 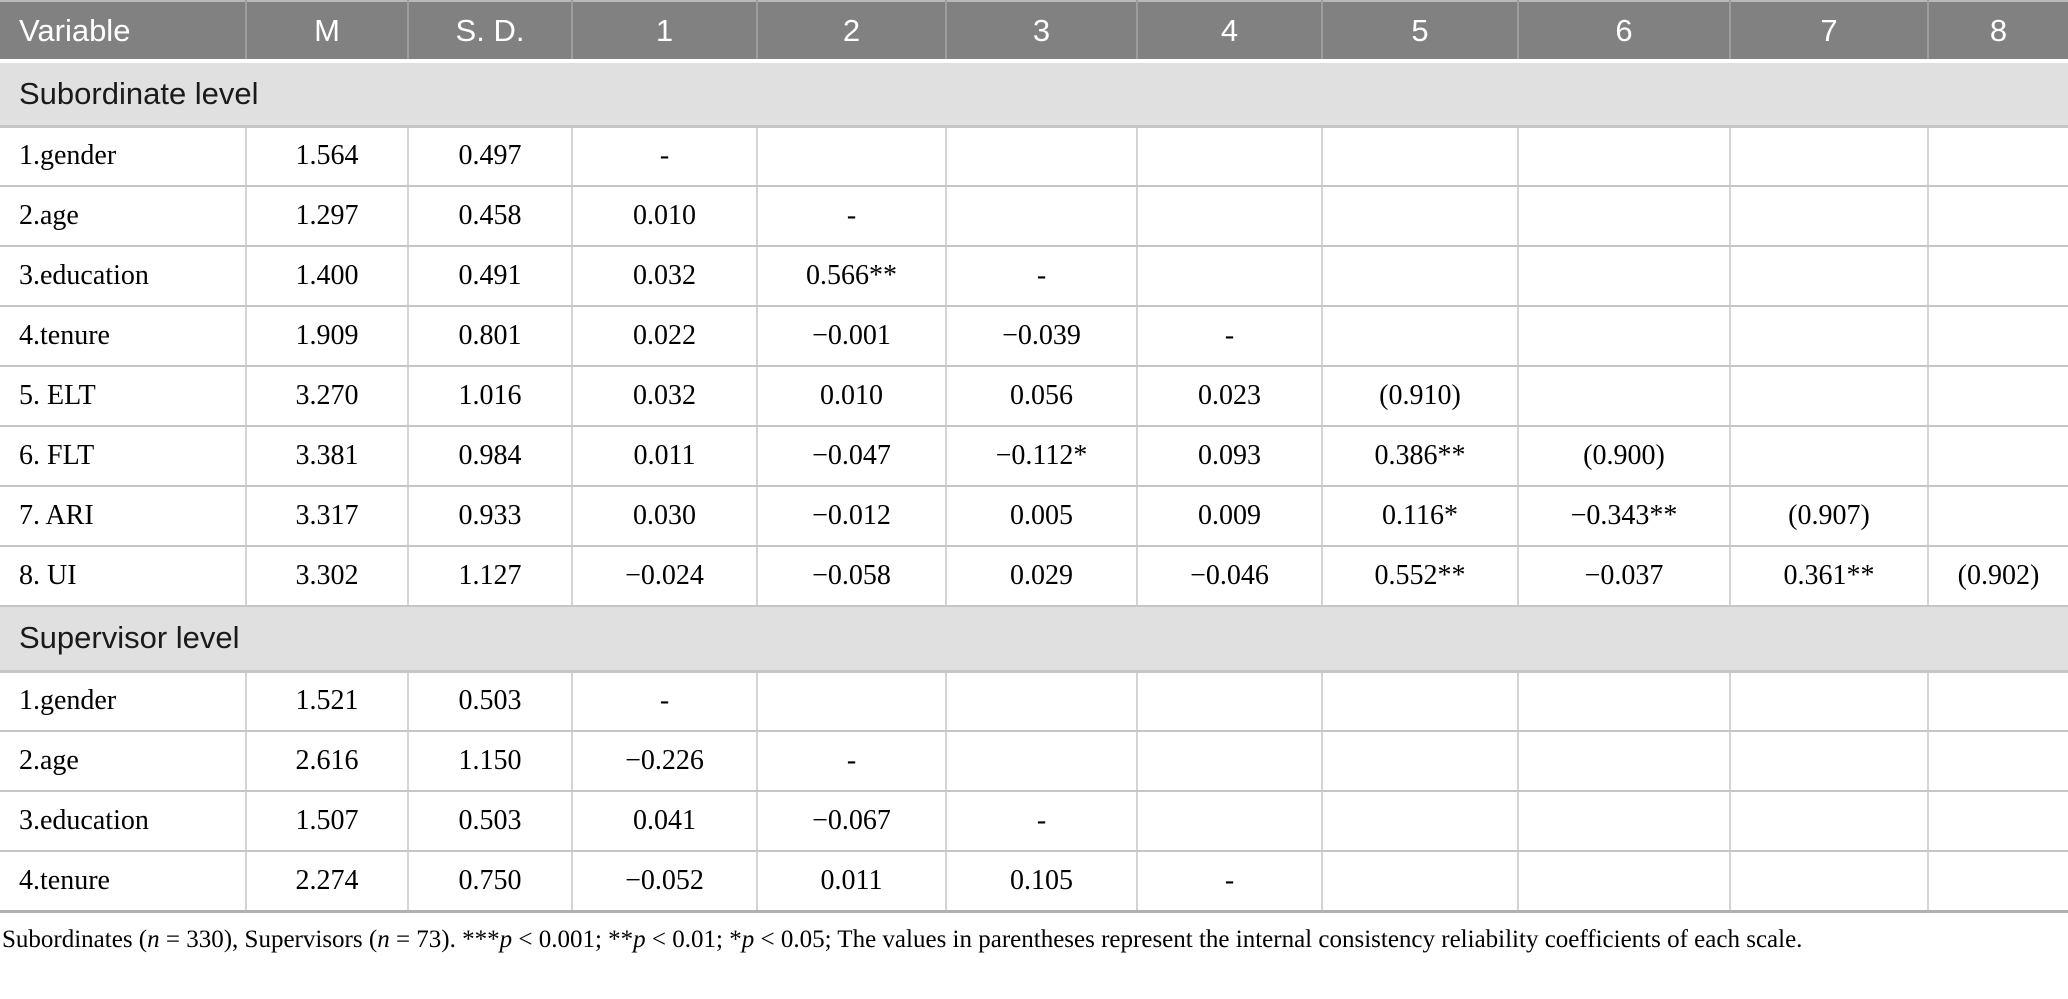 What do you see at coordinates (1042, 516) in the screenshot?
I see `value-cell: 0.005` at bounding box center [1042, 516].